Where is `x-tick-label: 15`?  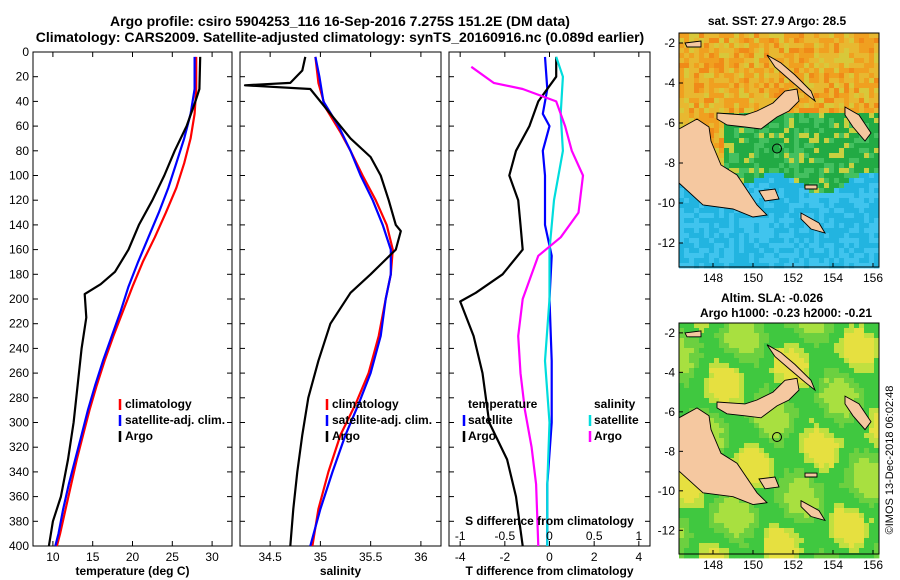
x-tick-label: 15 is located at coordinates (93, 557).